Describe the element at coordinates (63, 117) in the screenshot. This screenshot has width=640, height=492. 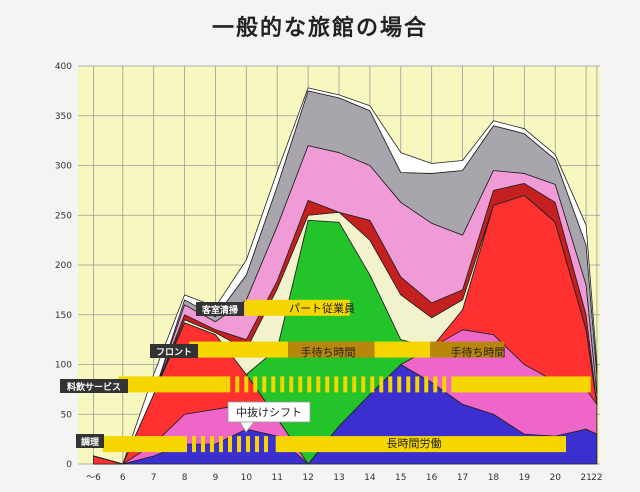
I see `y-tick-label-7: 350` at that location.